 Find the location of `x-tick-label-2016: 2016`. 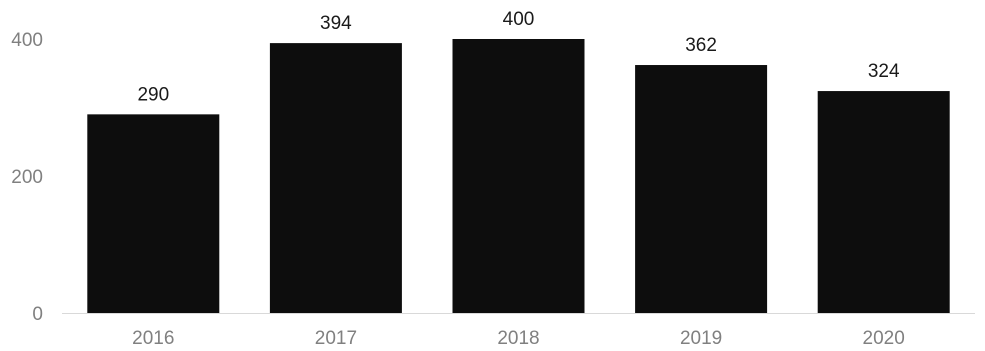

x-tick-label-2016: 2016 is located at coordinates (153, 338).